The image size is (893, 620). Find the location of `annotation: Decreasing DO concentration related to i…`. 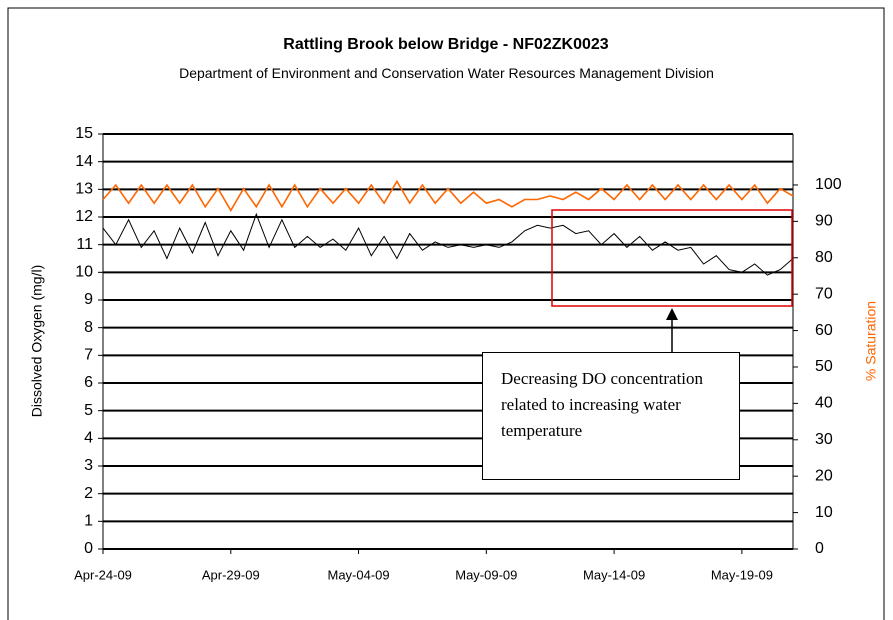

annotation: Decreasing DO concentration related to i… is located at coordinates (611, 416).